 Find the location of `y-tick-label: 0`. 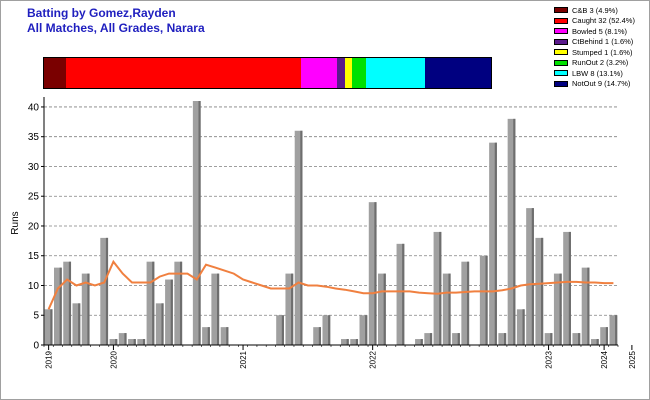

y-tick-label: 0 is located at coordinates (36, 346).